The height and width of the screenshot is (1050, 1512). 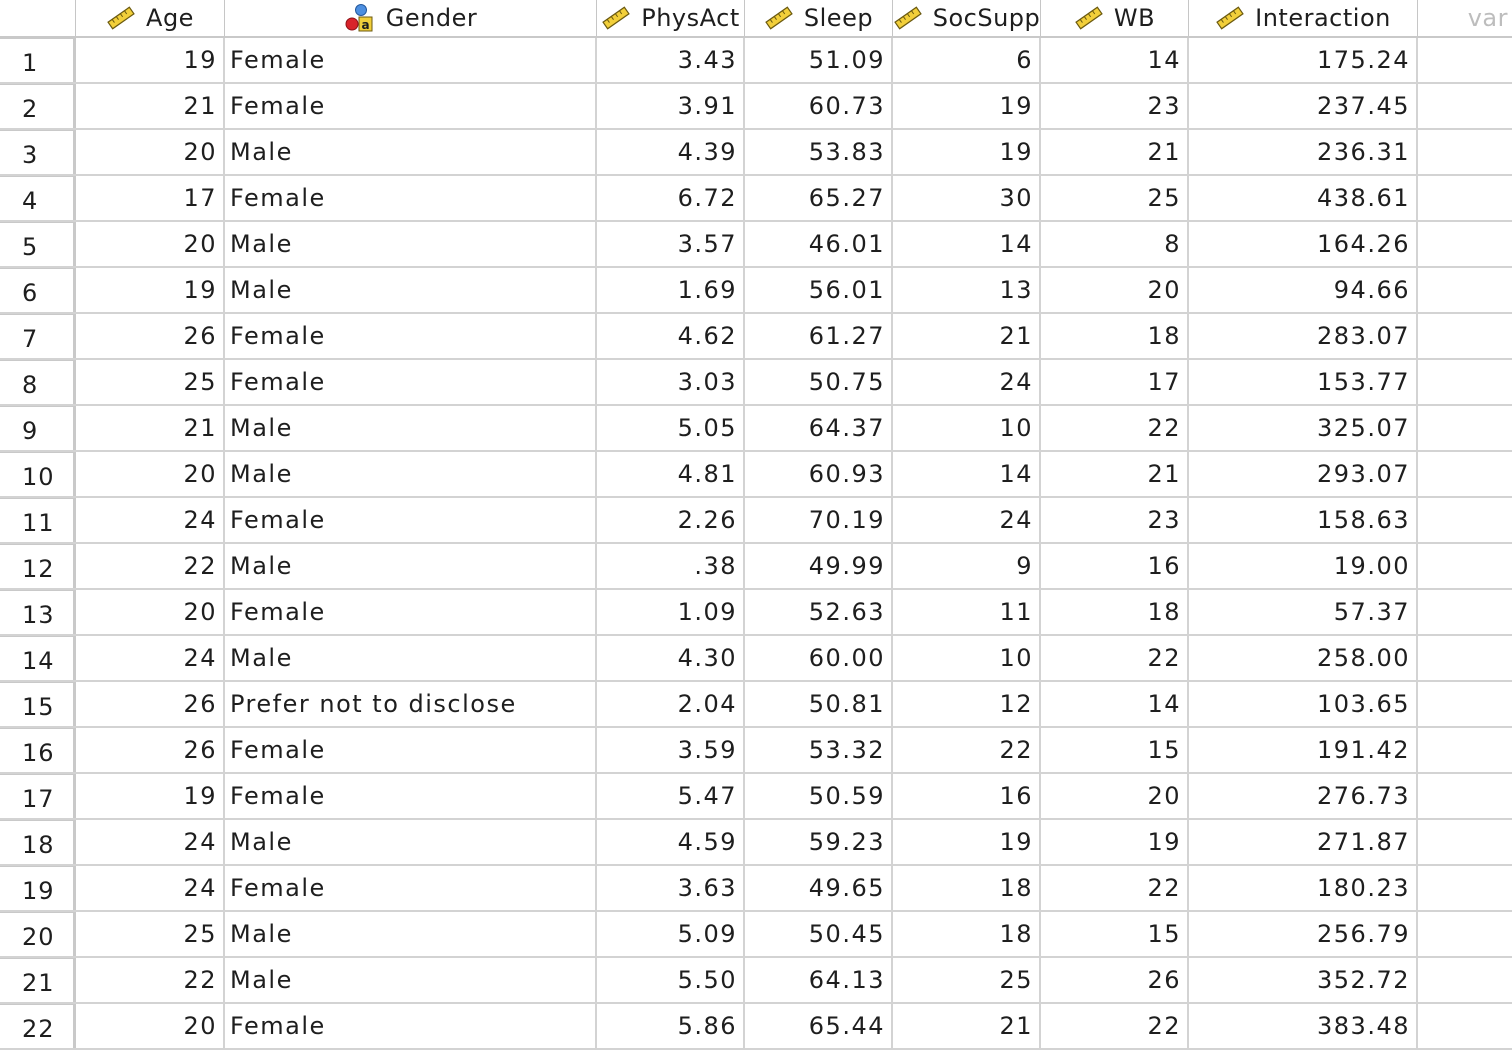 I want to click on cell-socsupp: 19, so click(x=967, y=152).